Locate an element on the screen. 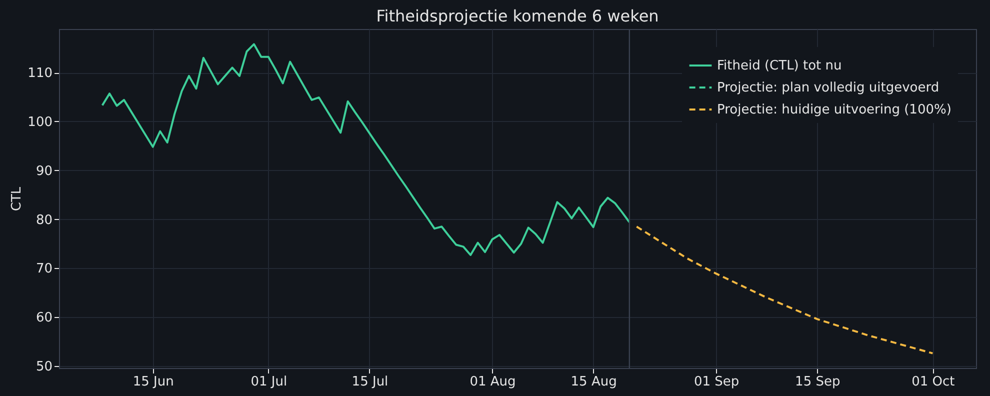  y-tick-label: 70 is located at coordinates (44, 269).